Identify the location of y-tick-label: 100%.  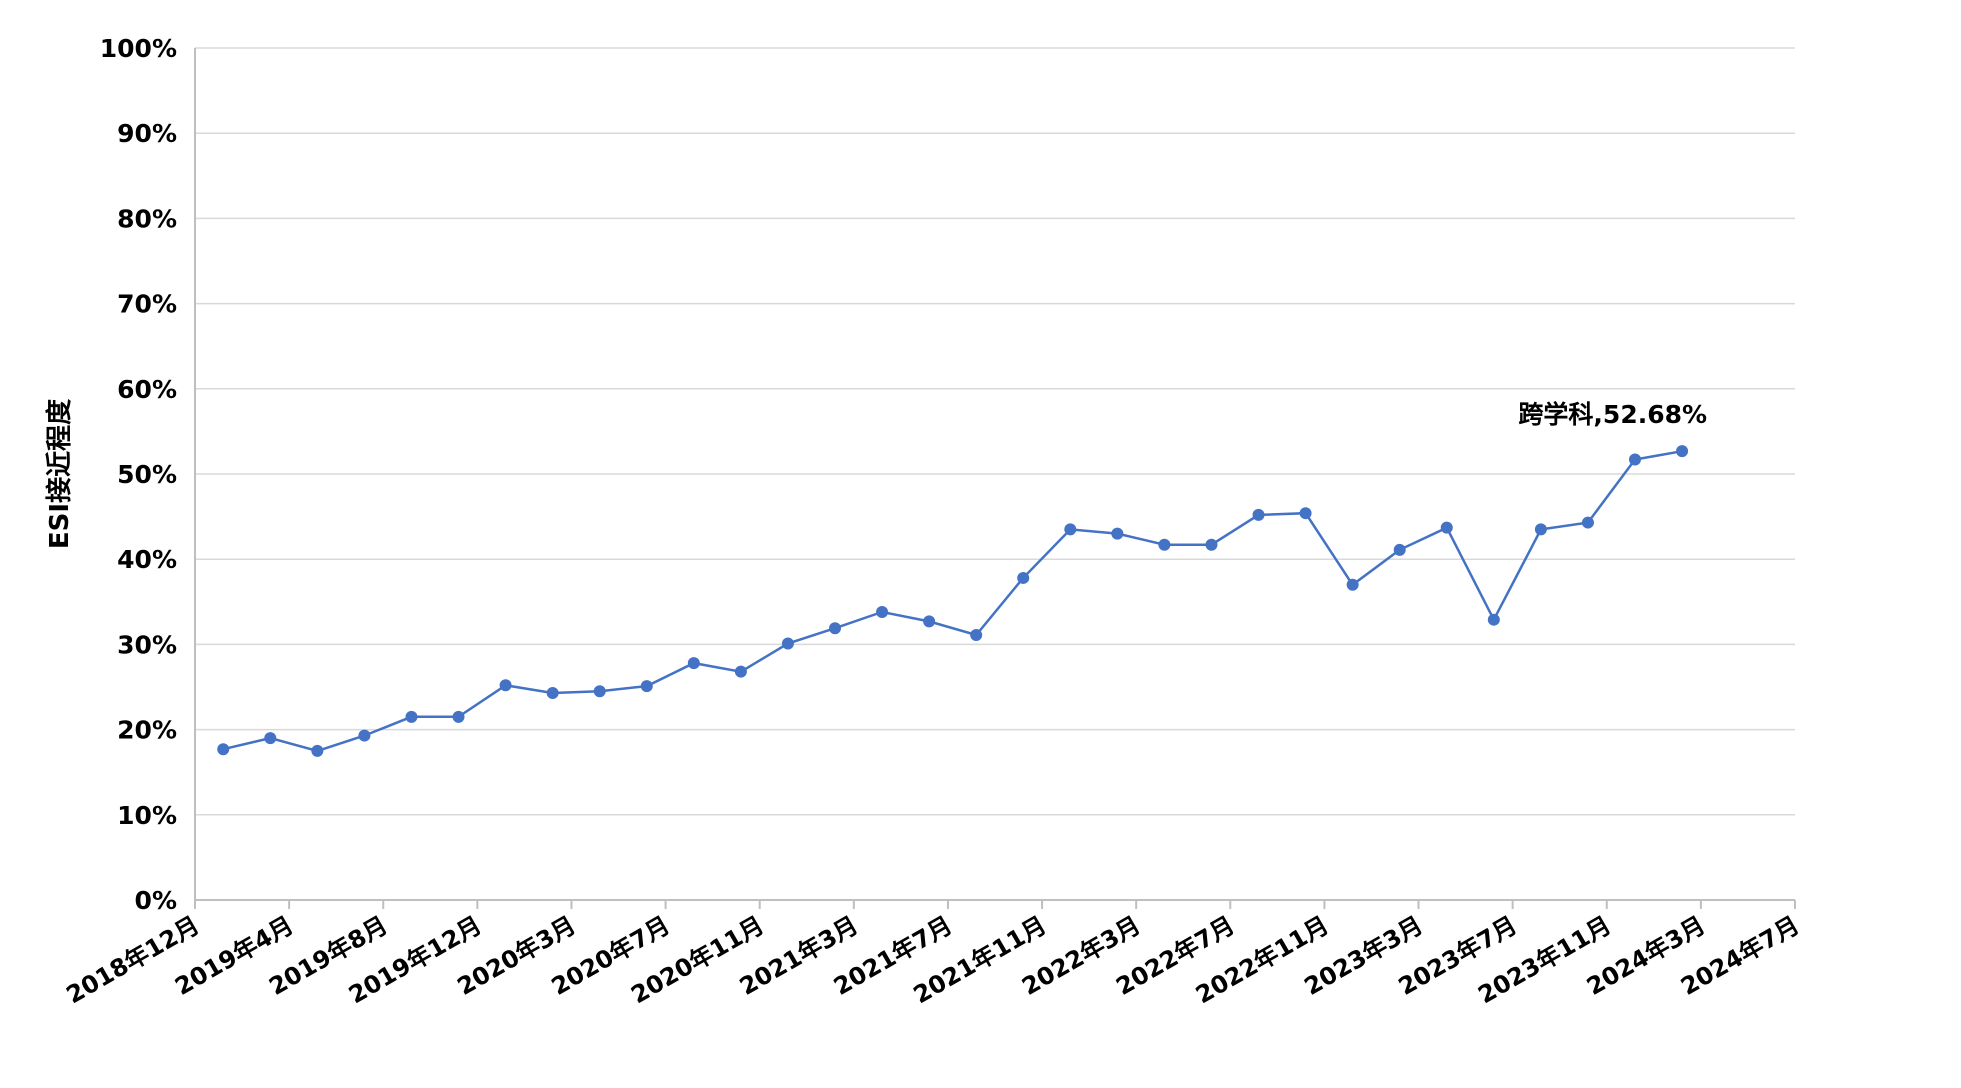
(138, 48).